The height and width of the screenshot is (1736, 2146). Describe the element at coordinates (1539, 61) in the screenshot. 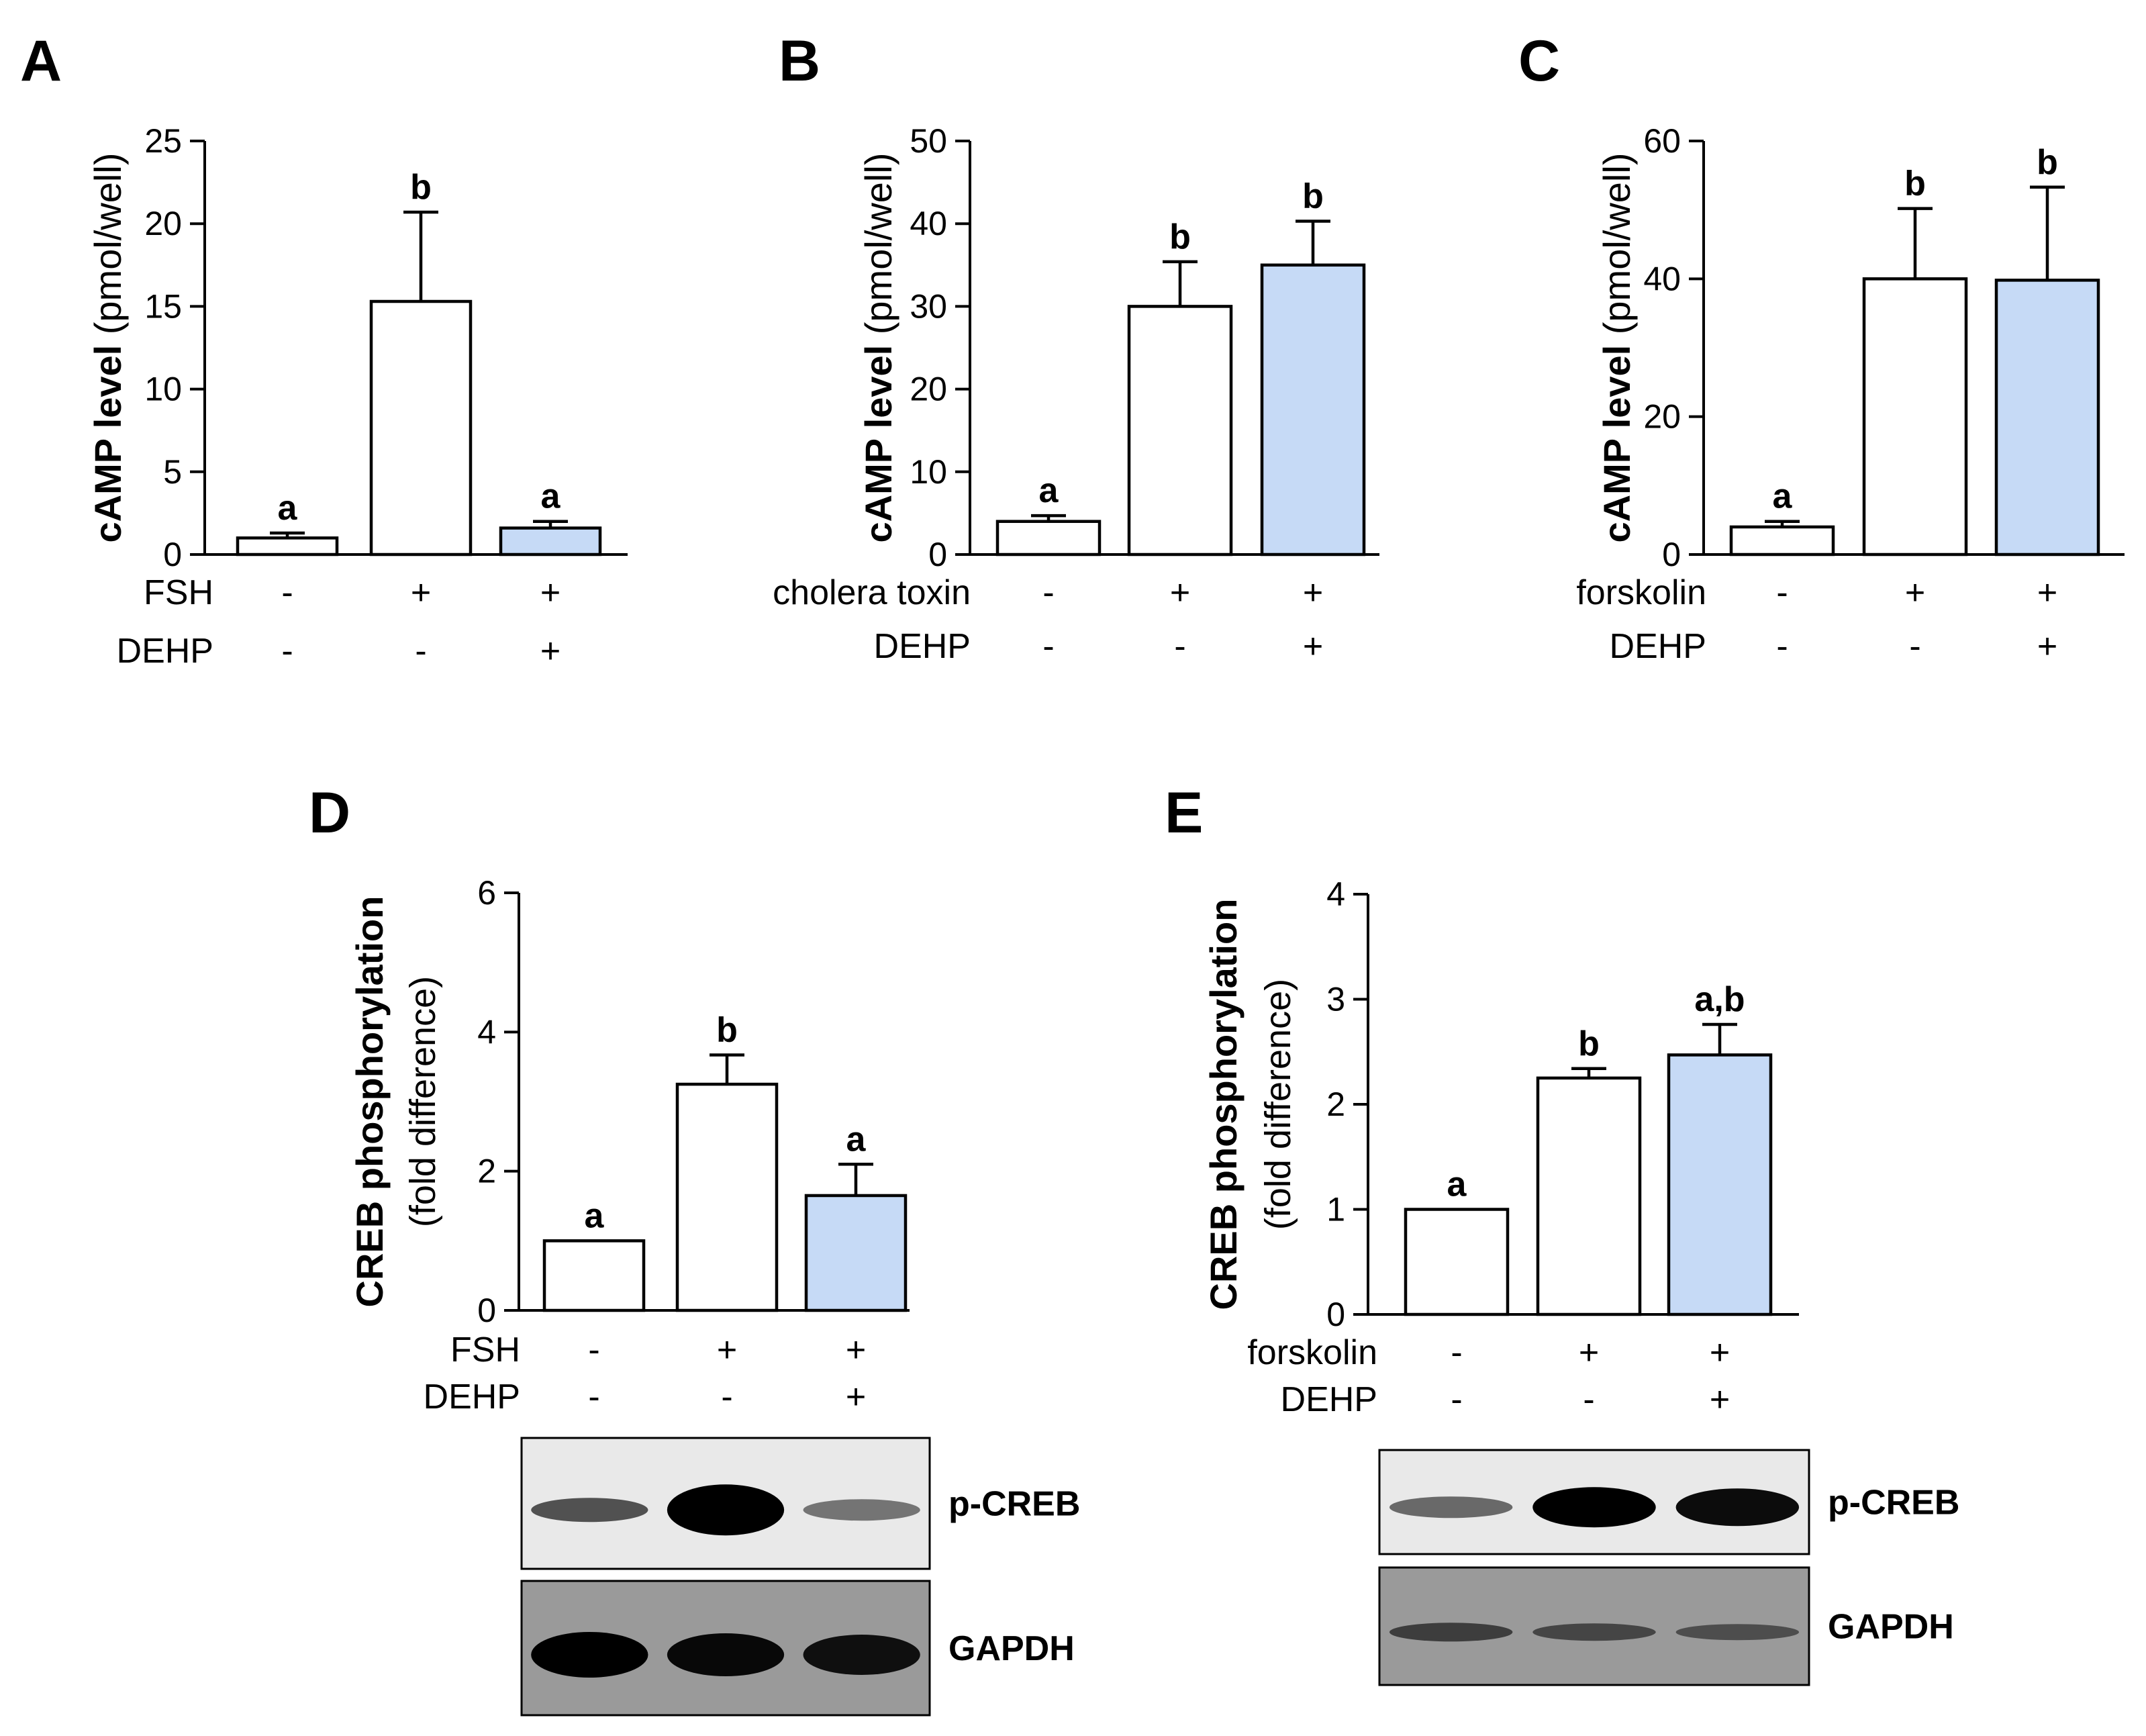

I see `panel-letter: C` at that location.